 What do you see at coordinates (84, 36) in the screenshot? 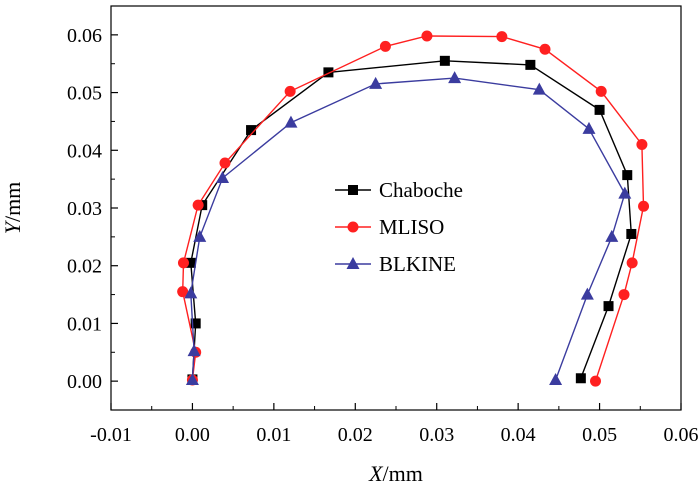
I see `y-tick-label: 0.06` at bounding box center [84, 36].